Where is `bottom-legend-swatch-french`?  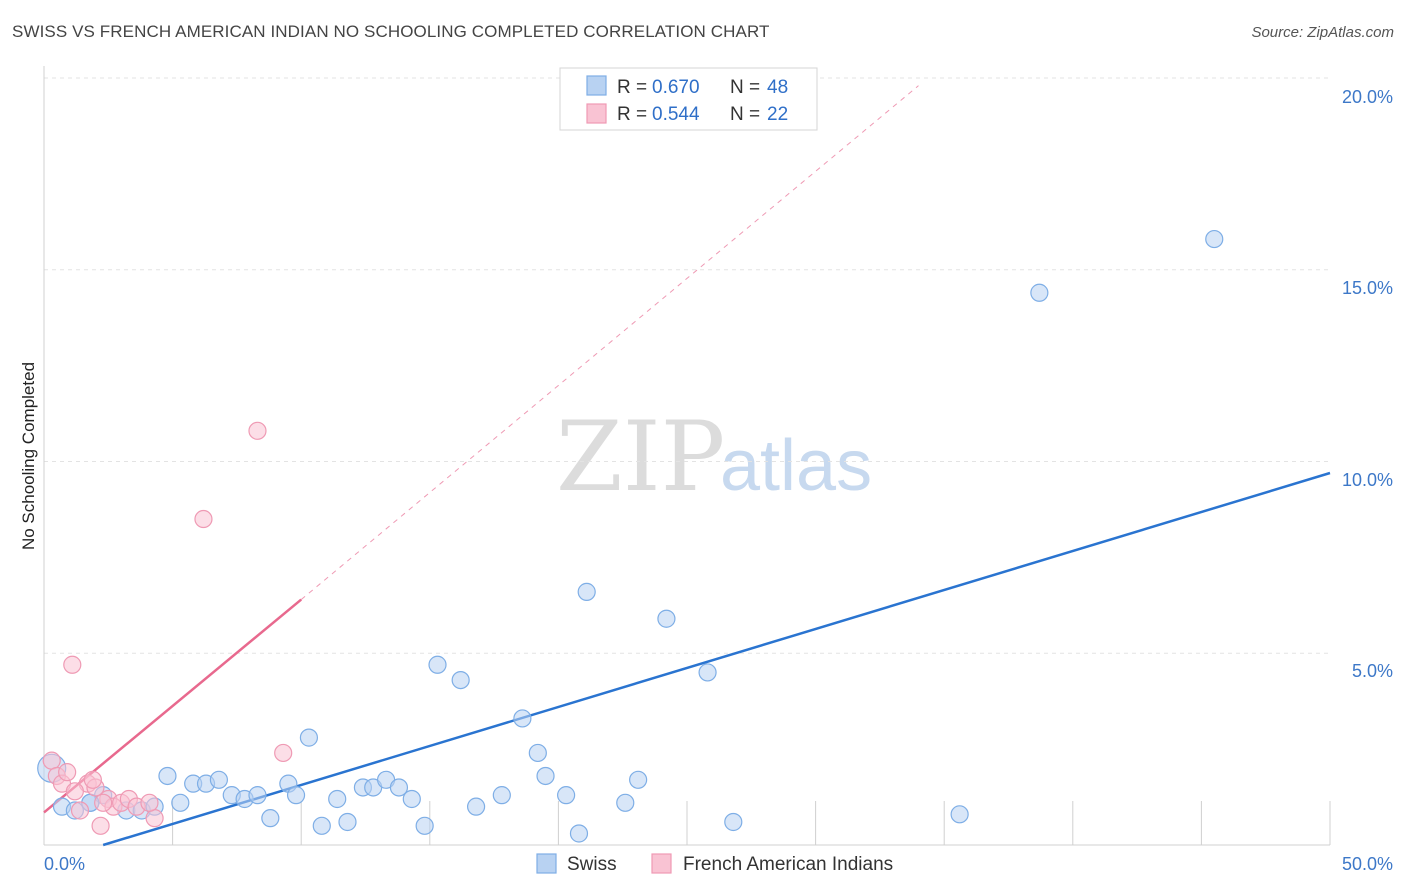
bottom-legend-swatch-french is located at coordinates (661, 863).